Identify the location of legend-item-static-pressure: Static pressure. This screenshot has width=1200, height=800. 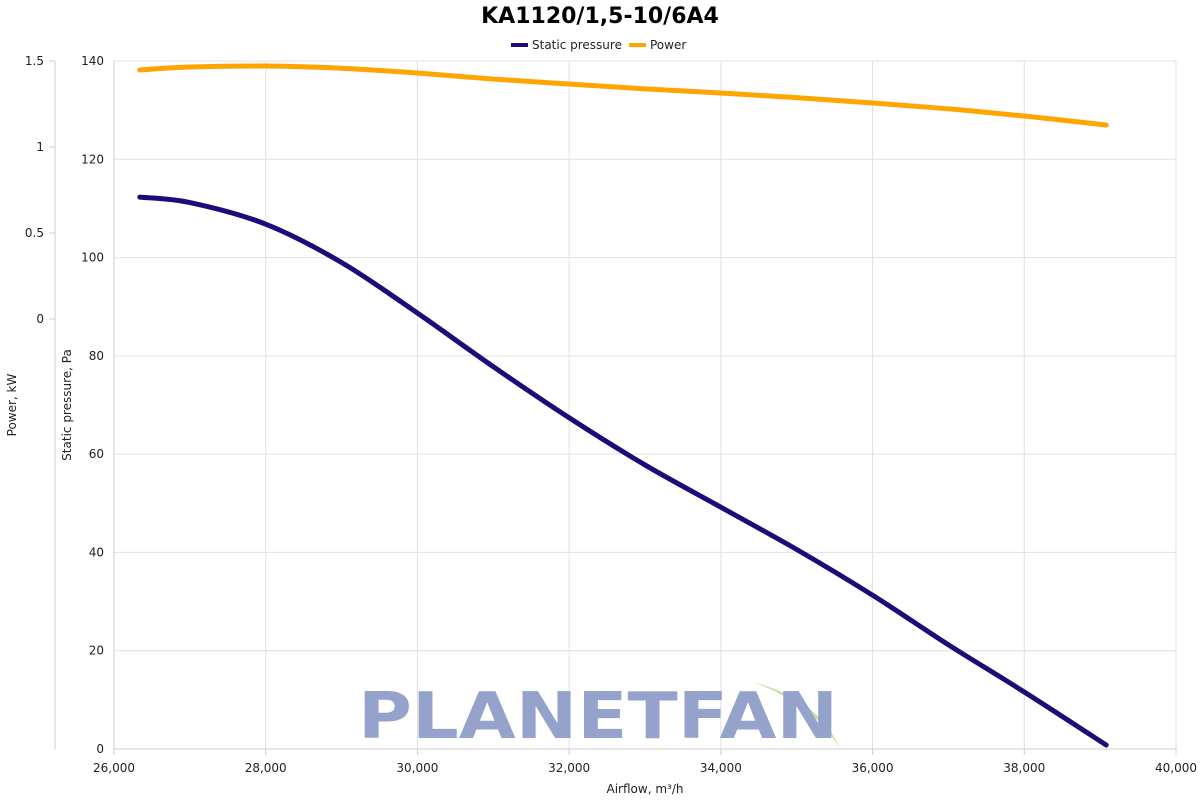
(566, 45).